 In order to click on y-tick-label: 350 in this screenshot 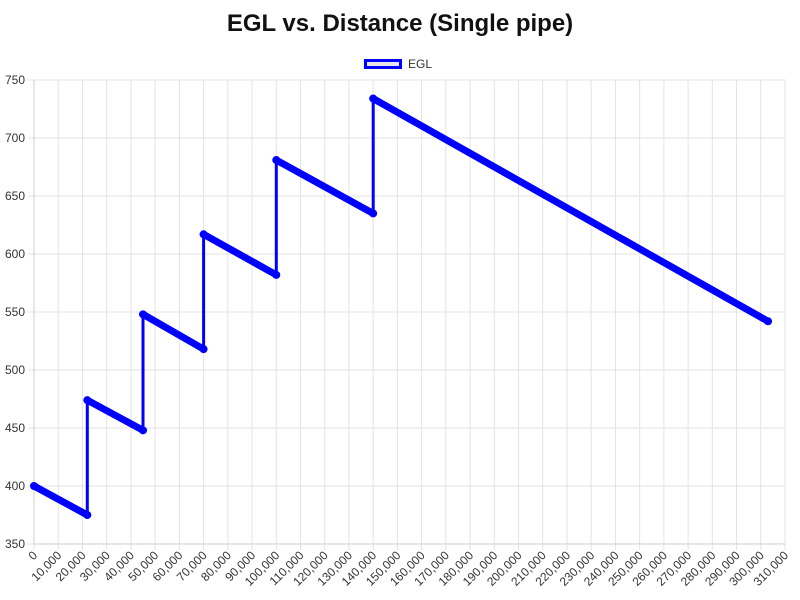, I will do `click(15, 544)`.